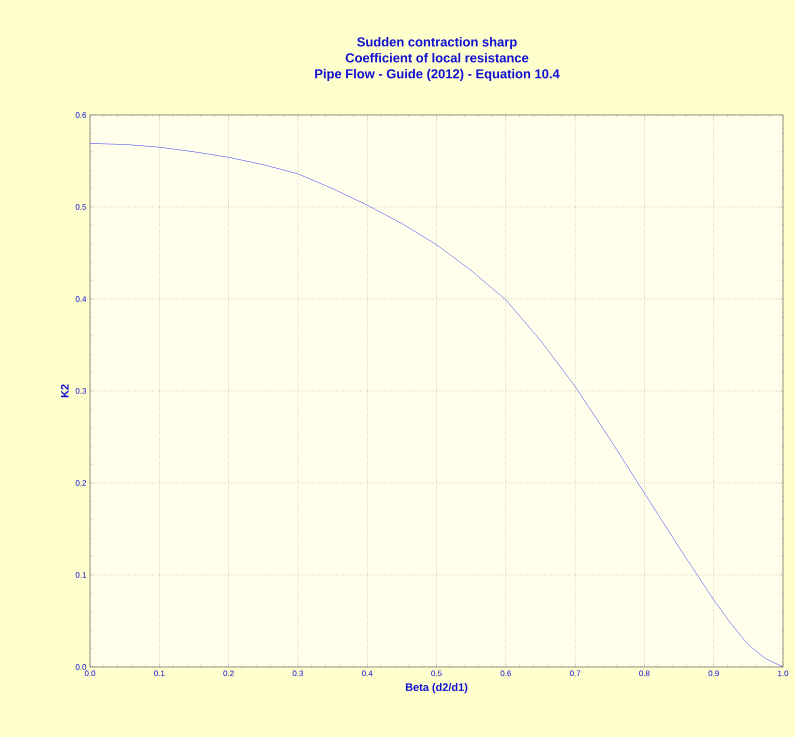 Image resolution: width=795 pixels, height=737 pixels. I want to click on x-axis-title: Beta (d2/d1), so click(437, 688).